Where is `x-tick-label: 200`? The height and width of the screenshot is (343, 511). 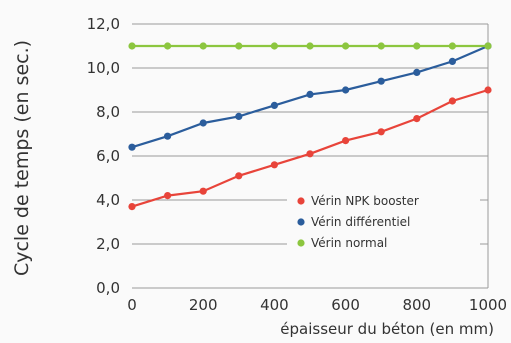
x-tick-label: 200 is located at coordinates (203, 305).